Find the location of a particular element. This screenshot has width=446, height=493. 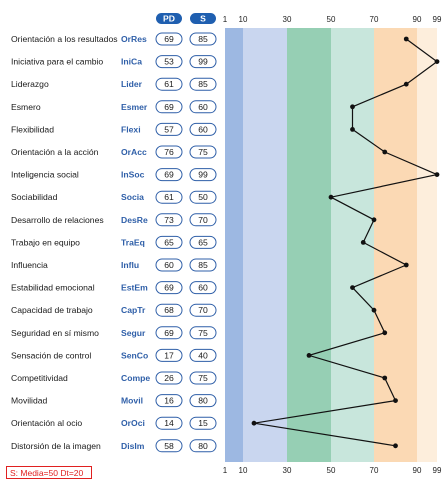

pd-score: 16 is located at coordinates (169, 401).